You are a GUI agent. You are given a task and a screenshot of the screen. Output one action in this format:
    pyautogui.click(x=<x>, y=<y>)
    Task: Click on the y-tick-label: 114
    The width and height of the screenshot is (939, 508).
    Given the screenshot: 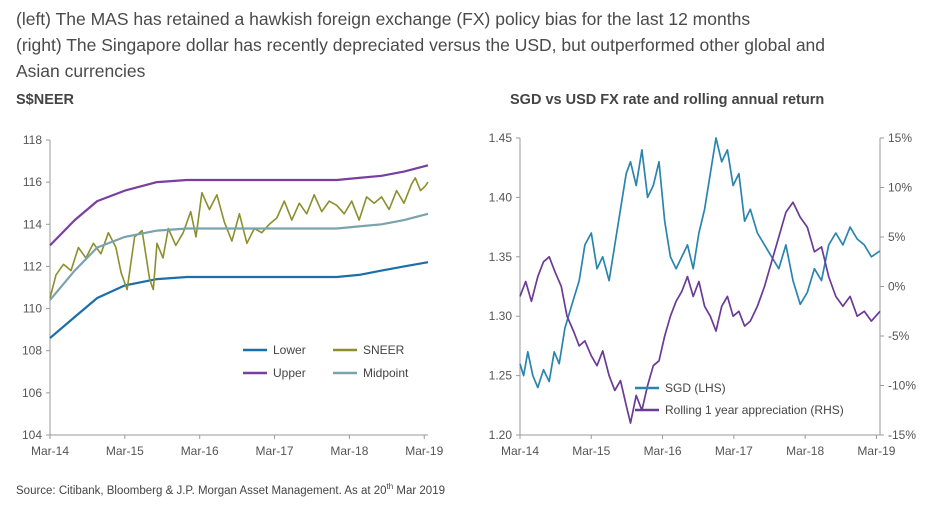 What is the action you would take?
    pyautogui.click(x=32, y=224)
    